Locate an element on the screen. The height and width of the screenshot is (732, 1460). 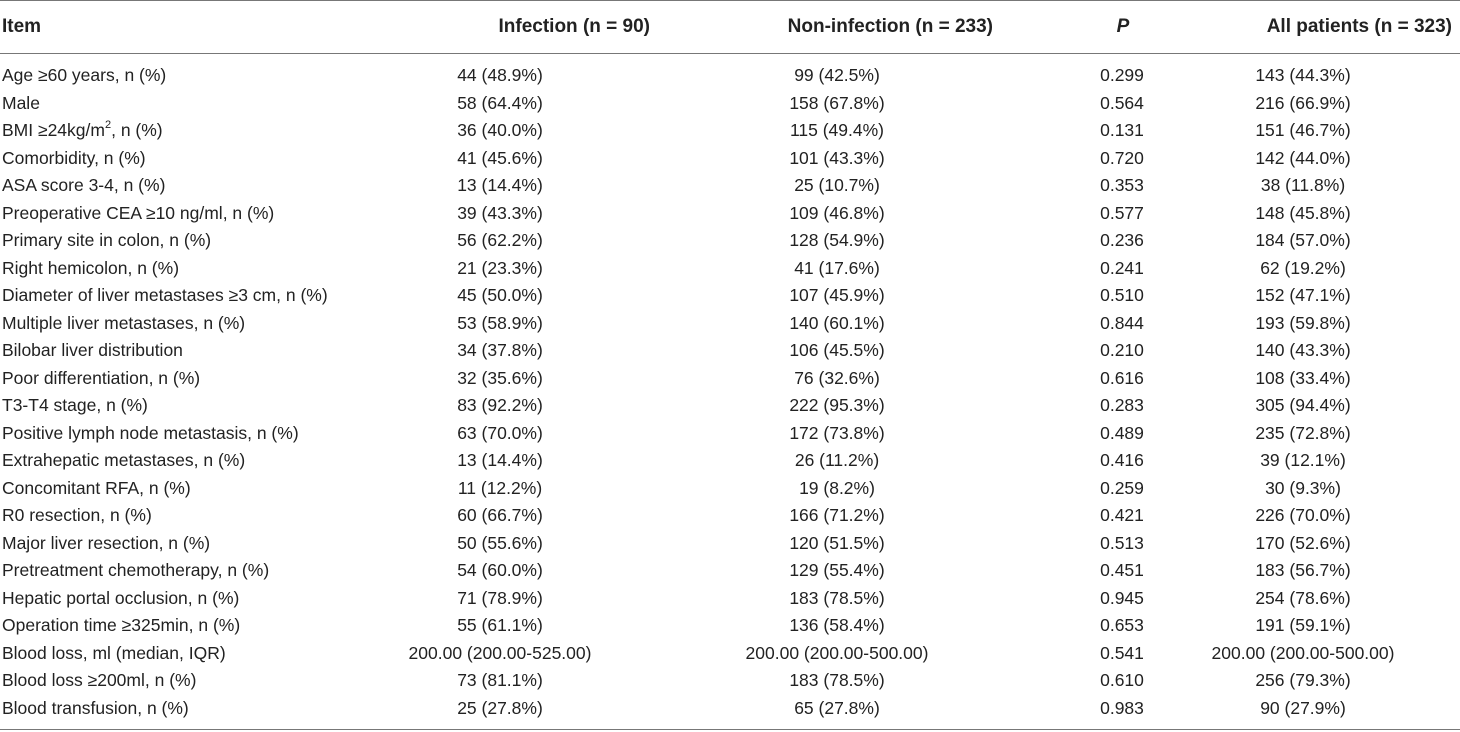
row-item-label: Comorbidity, n (%) is located at coordinates (74, 157).